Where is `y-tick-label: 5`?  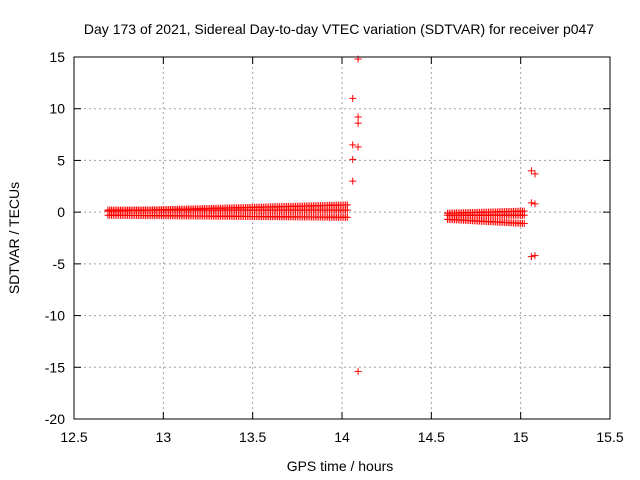 y-tick-label: 5 is located at coordinates (61, 160).